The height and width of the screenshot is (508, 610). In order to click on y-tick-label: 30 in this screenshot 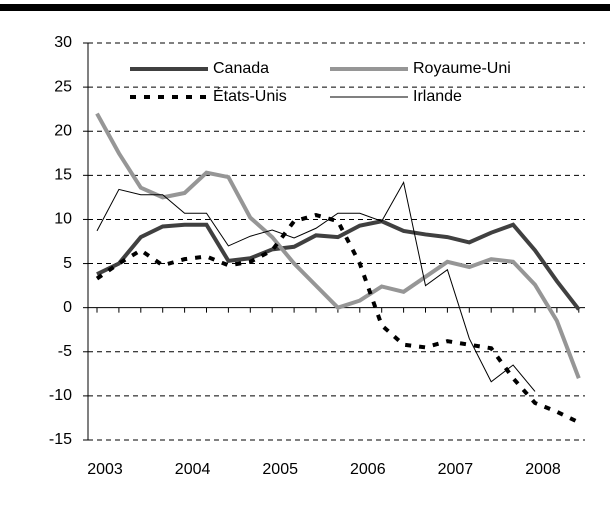, I will do `click(63, 42)`.